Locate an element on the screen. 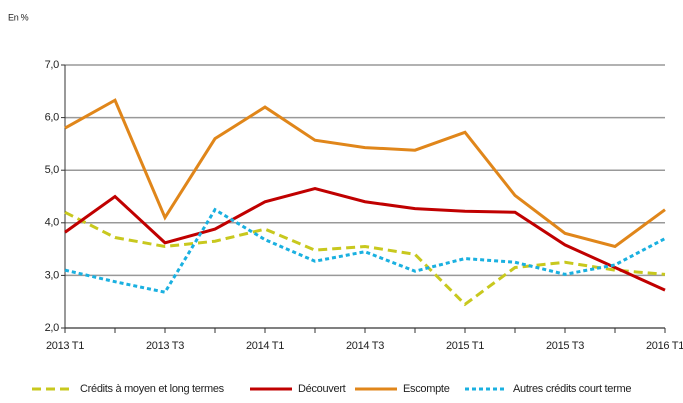  legend-label: Crédits à moyen et long termes is located at coordinates (152, 389).